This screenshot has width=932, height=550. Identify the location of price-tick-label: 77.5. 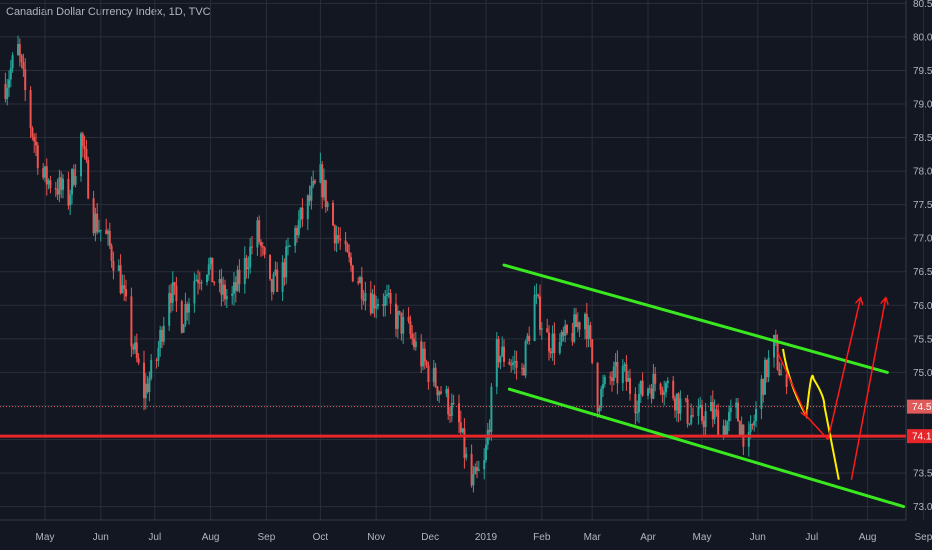
(922, 205).